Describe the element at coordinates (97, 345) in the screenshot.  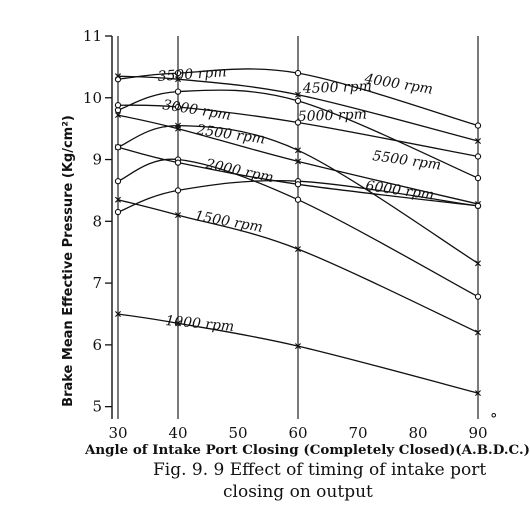
I see `y-tick-label-6: 6` at that location.